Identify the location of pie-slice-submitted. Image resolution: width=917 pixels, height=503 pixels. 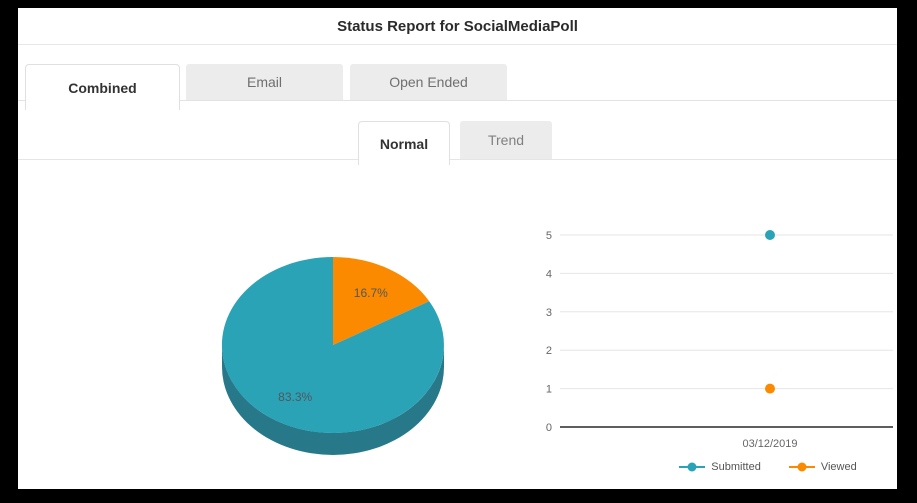
(332, 344).